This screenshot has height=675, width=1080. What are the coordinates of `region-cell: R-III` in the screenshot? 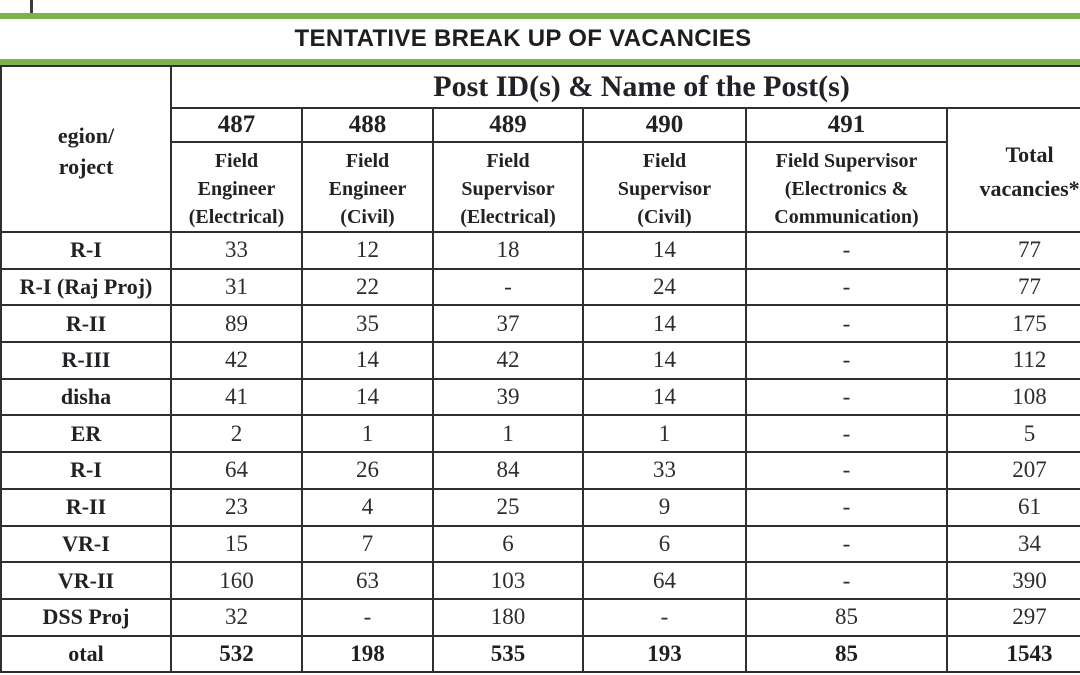 It's located at (86, 360).